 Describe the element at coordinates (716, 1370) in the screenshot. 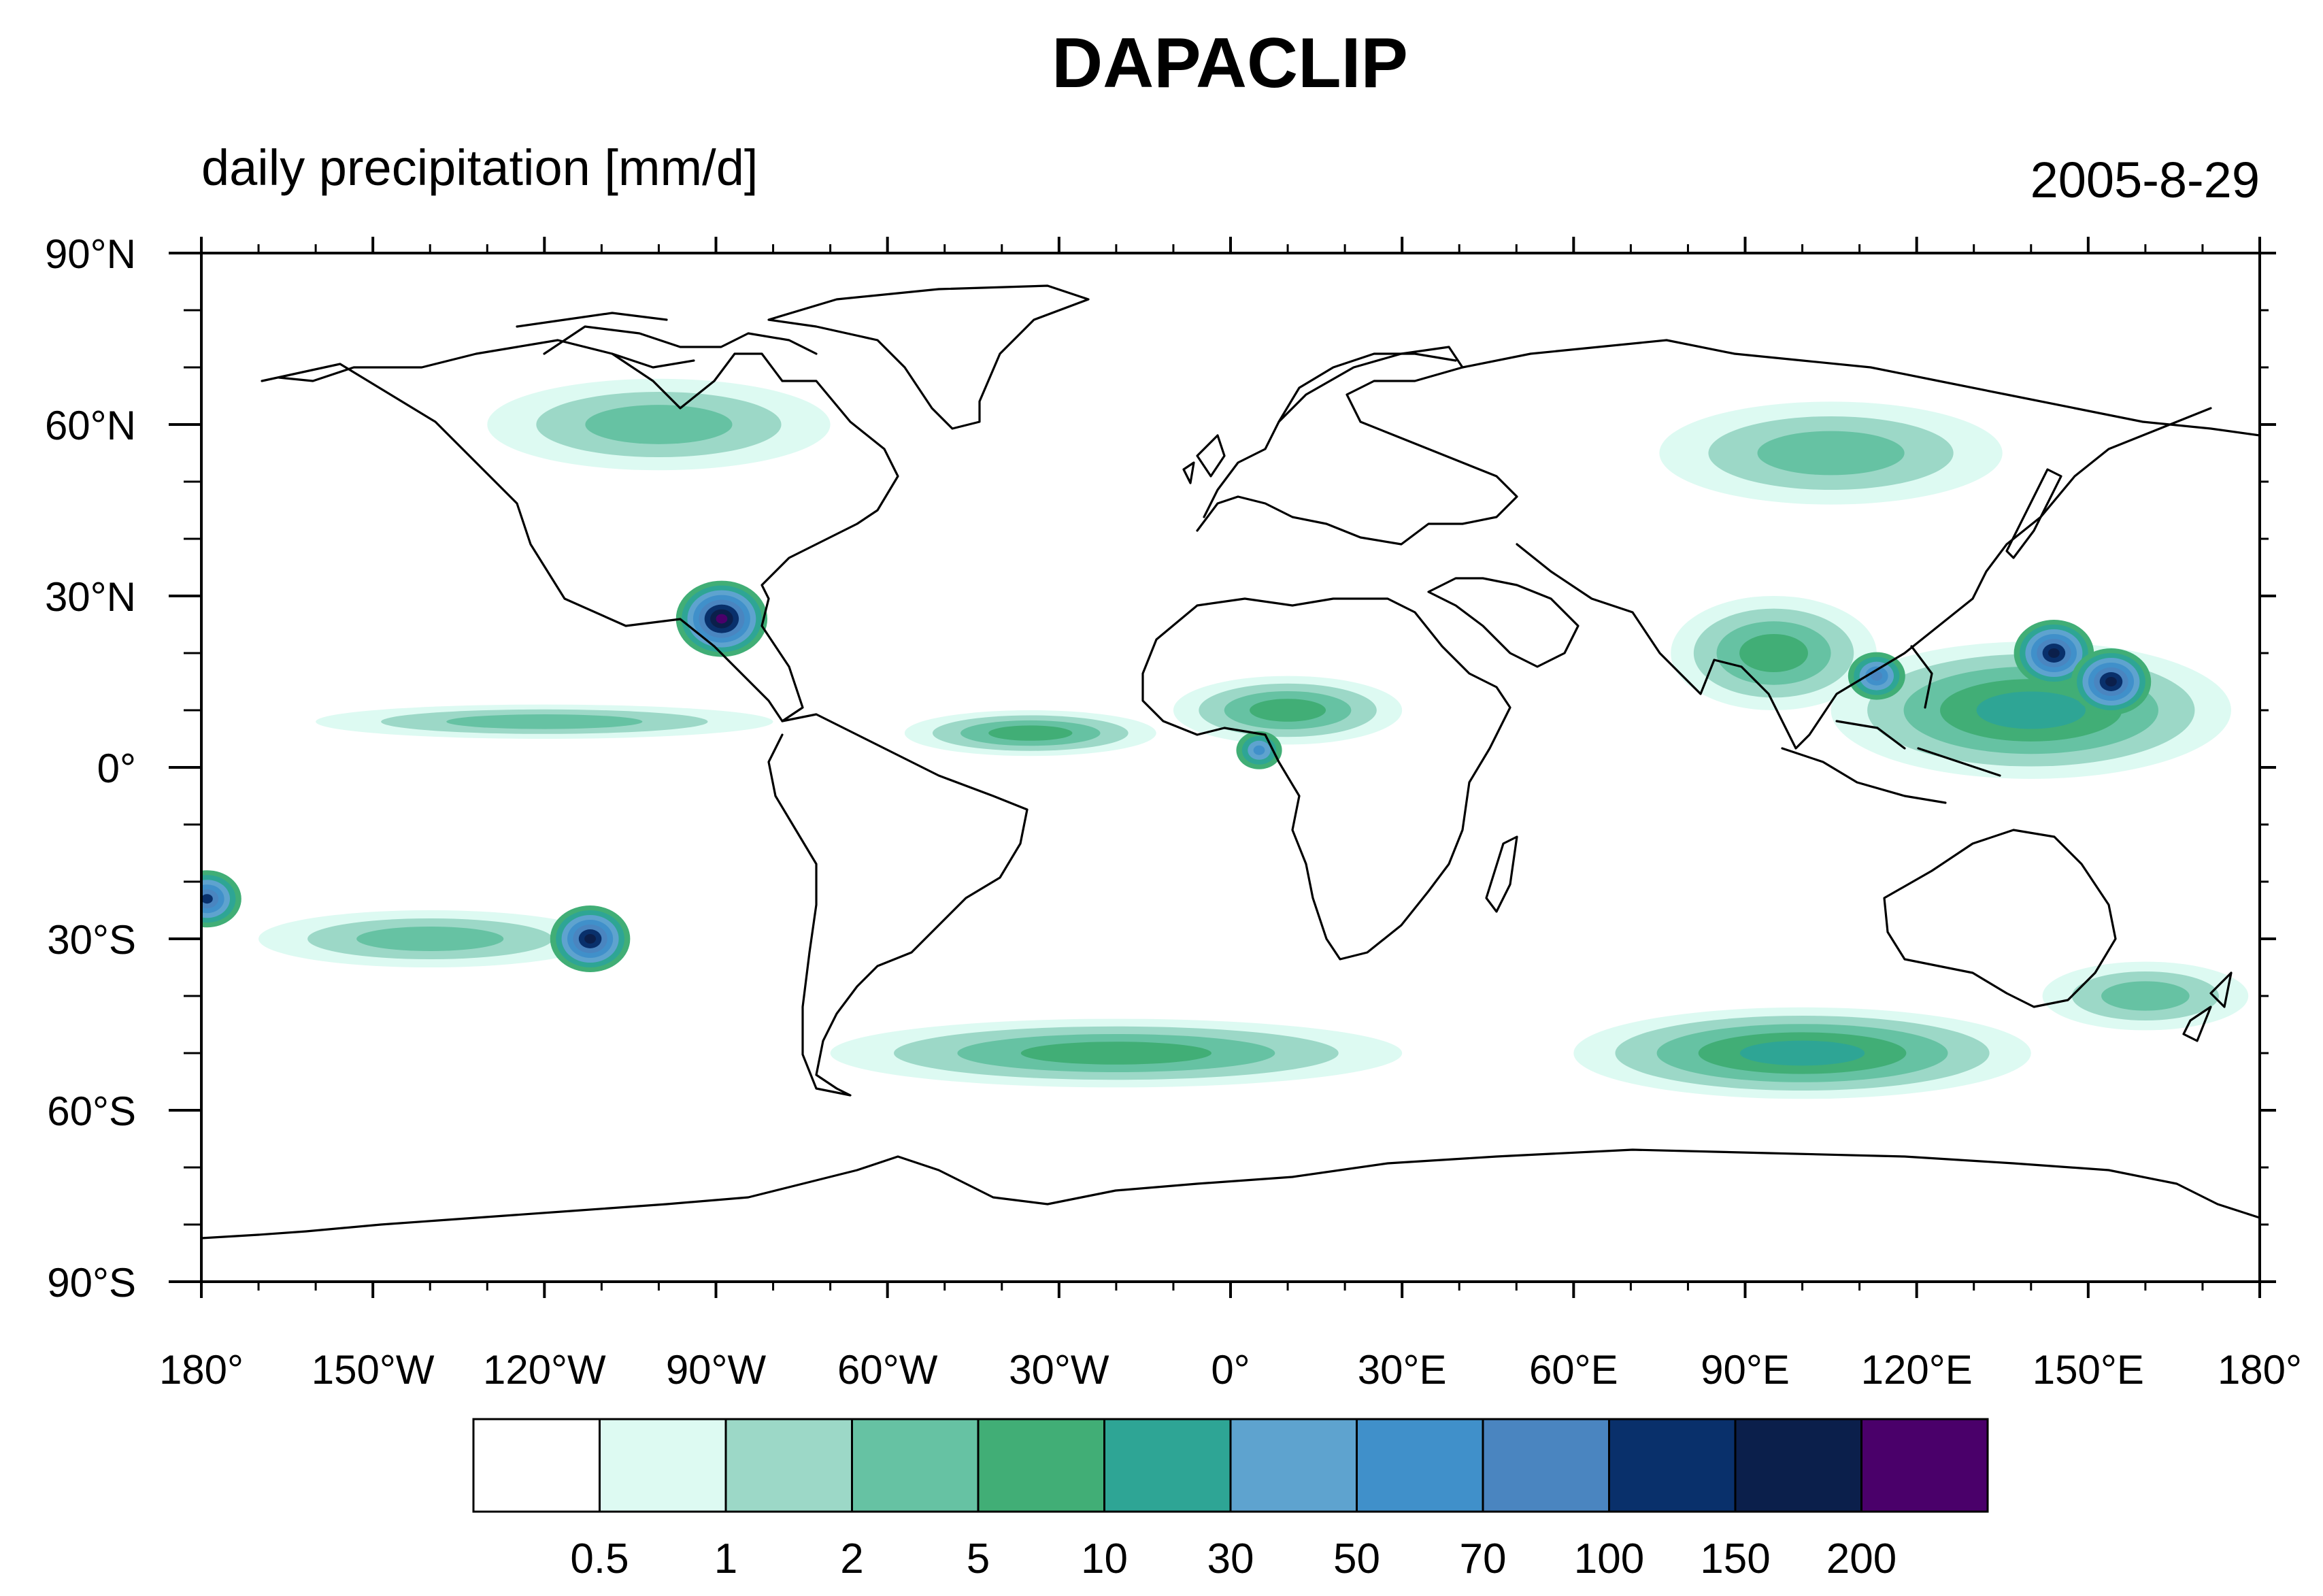

I see `x-tick-label: 90°W` at that location.